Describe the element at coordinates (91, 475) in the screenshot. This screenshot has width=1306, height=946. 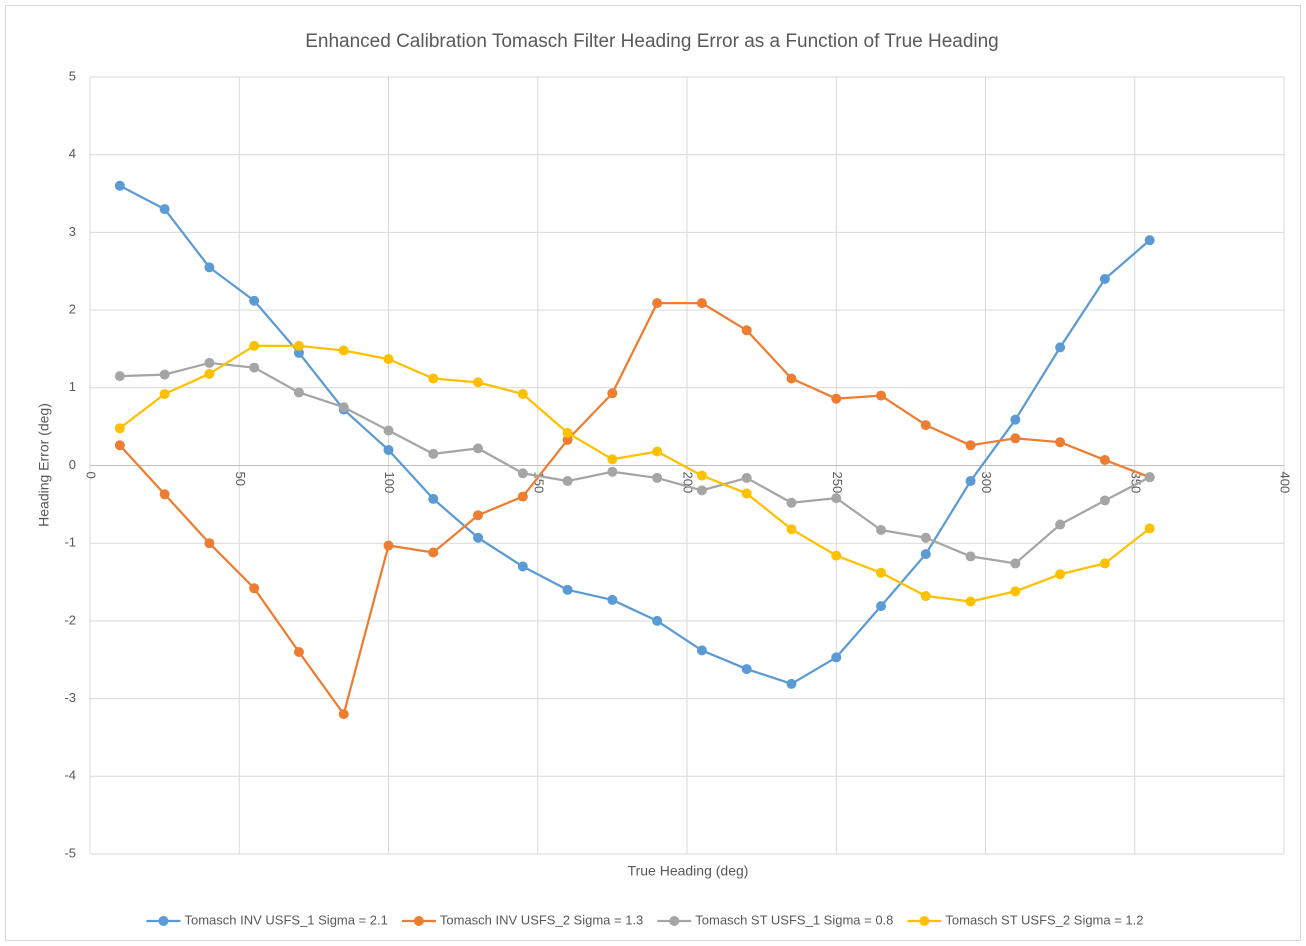
I see `x-tick-label: 0` at that location.